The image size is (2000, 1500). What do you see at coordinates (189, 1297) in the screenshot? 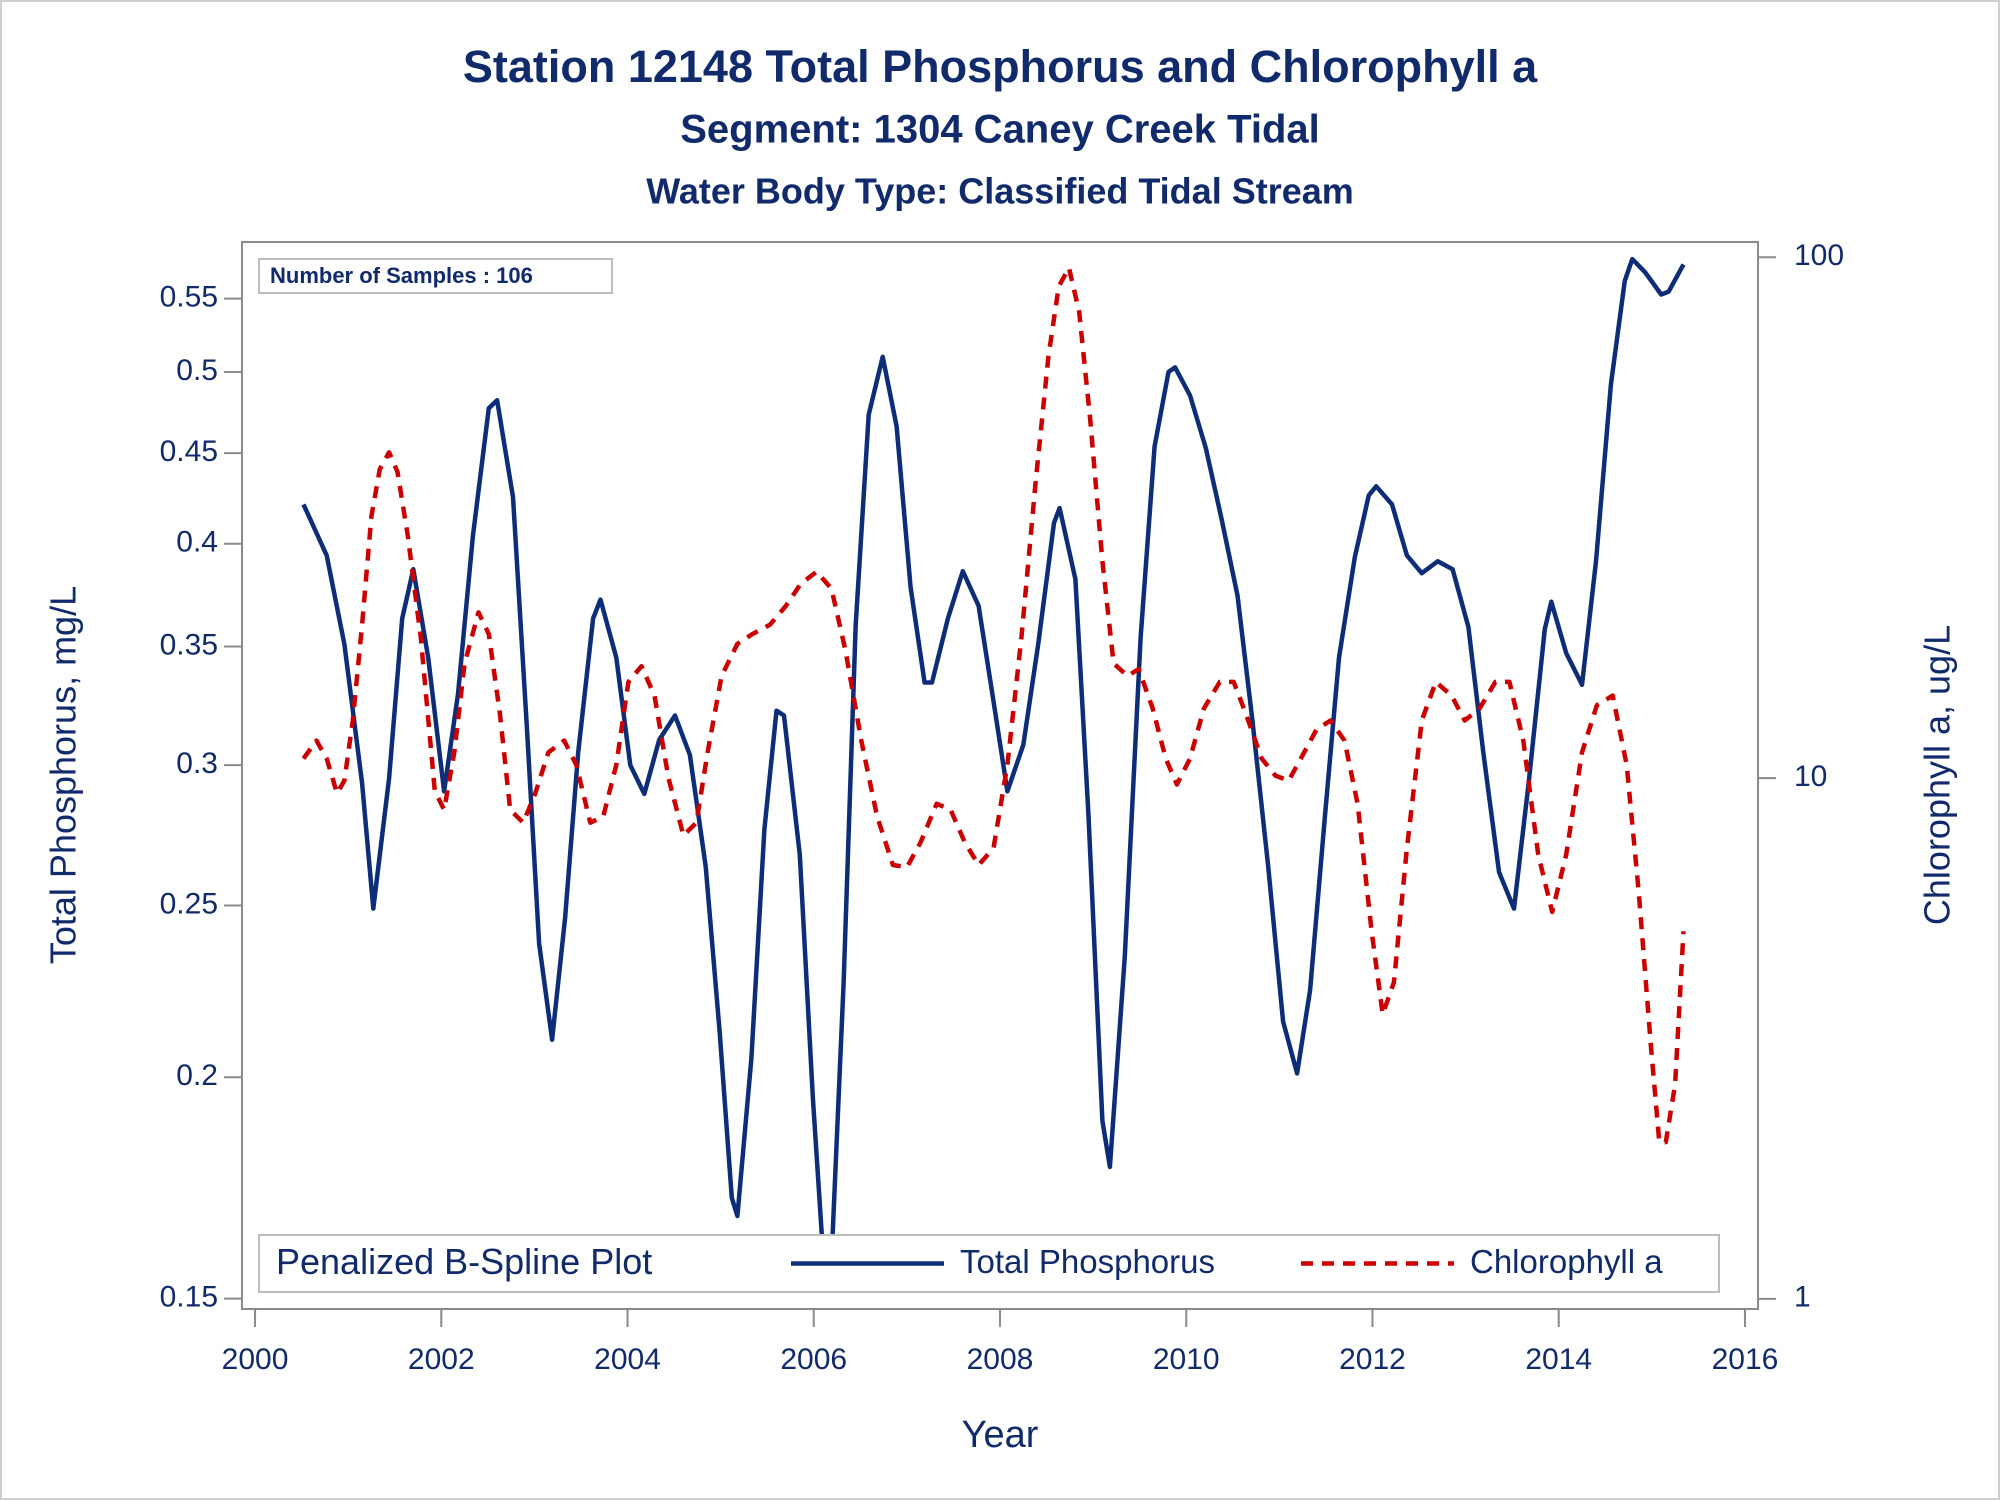
I see `y-tick-label: 0.15` at bounding box center [189, 1297].